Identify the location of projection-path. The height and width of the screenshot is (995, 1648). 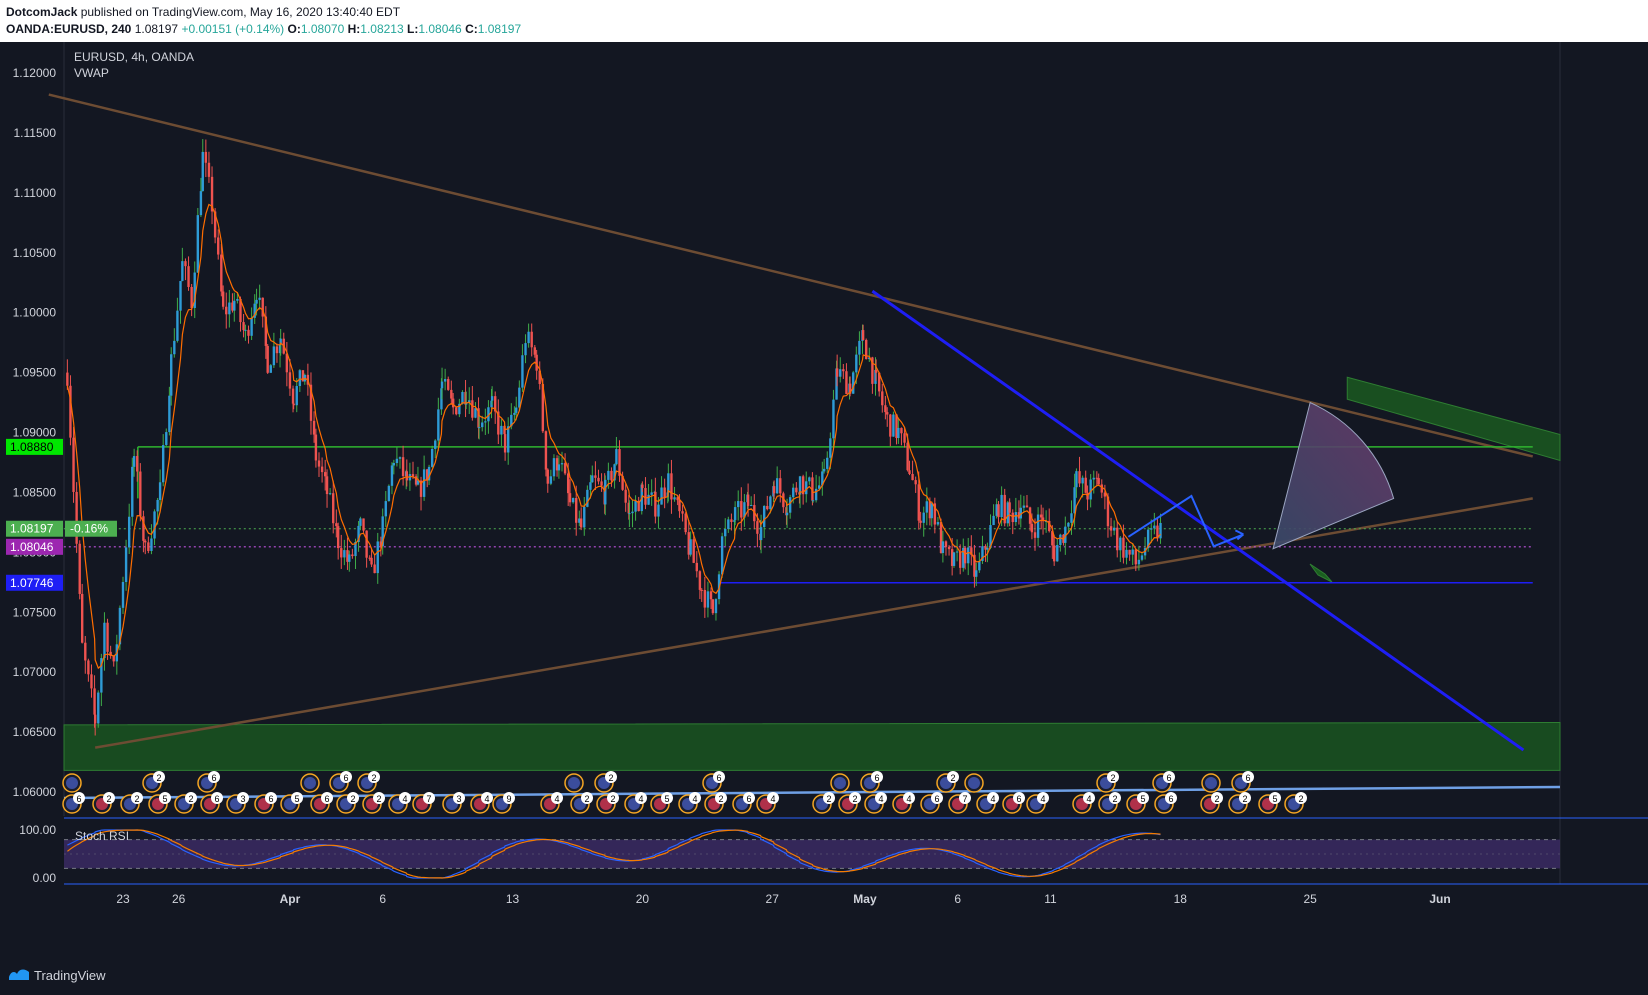
(1185, 521).